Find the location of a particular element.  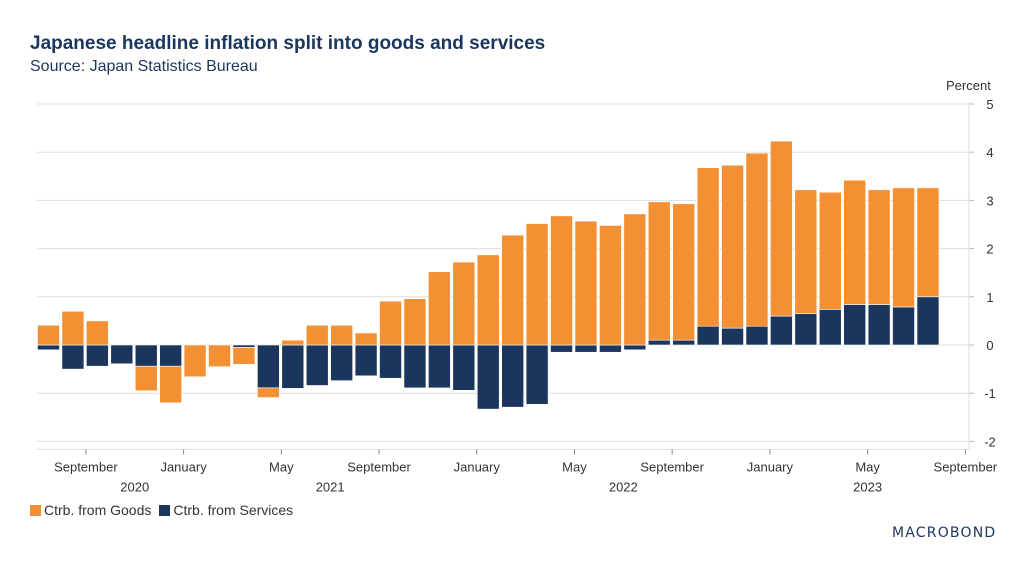

legend-swatch-goods is located at coordinates (35, 510).